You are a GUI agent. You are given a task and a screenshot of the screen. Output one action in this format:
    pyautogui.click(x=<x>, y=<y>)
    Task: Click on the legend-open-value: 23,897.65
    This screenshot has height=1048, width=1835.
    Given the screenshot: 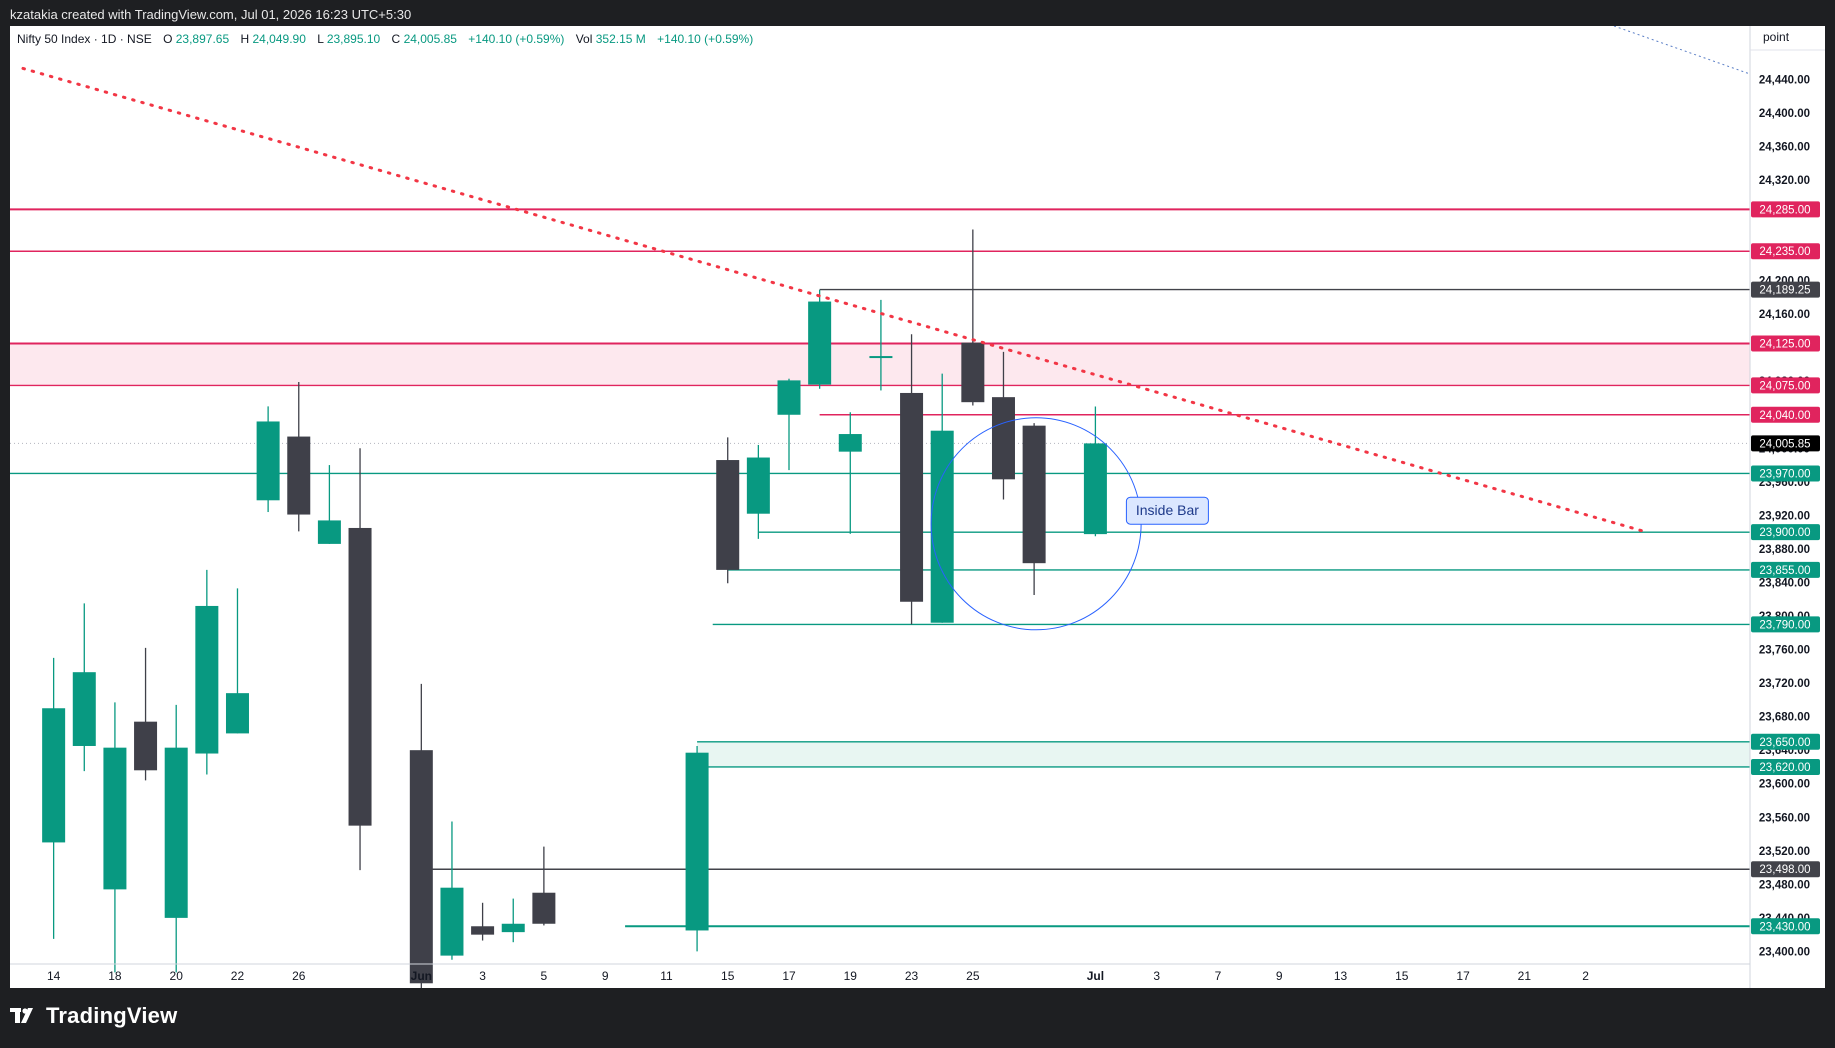 What is the action you would take?
    pyautogui.click(x=203, y=39)
    